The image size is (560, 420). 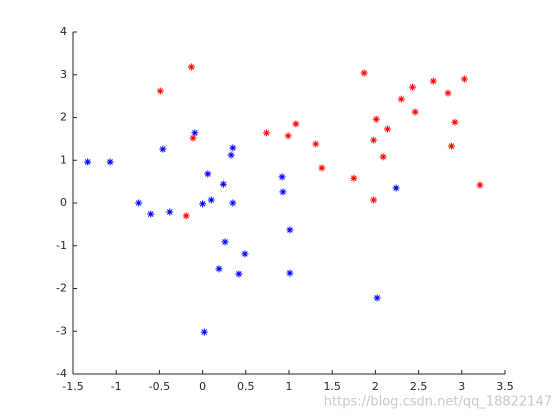 I want to click on watermark: https://blog.csdn.net/qq_18822147, so click(x=438, y=402).